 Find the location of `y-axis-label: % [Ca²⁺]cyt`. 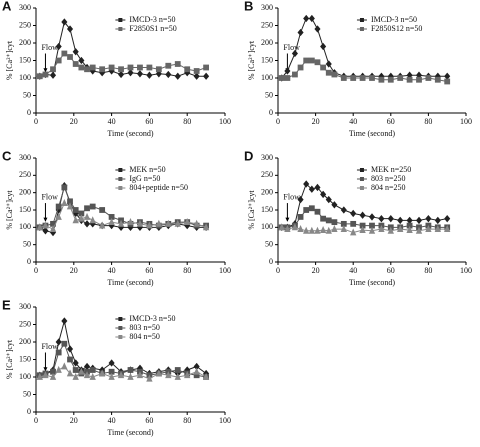

y-axis-label: % [Ca²⁺]cyt is located at coordinates (9, 60).